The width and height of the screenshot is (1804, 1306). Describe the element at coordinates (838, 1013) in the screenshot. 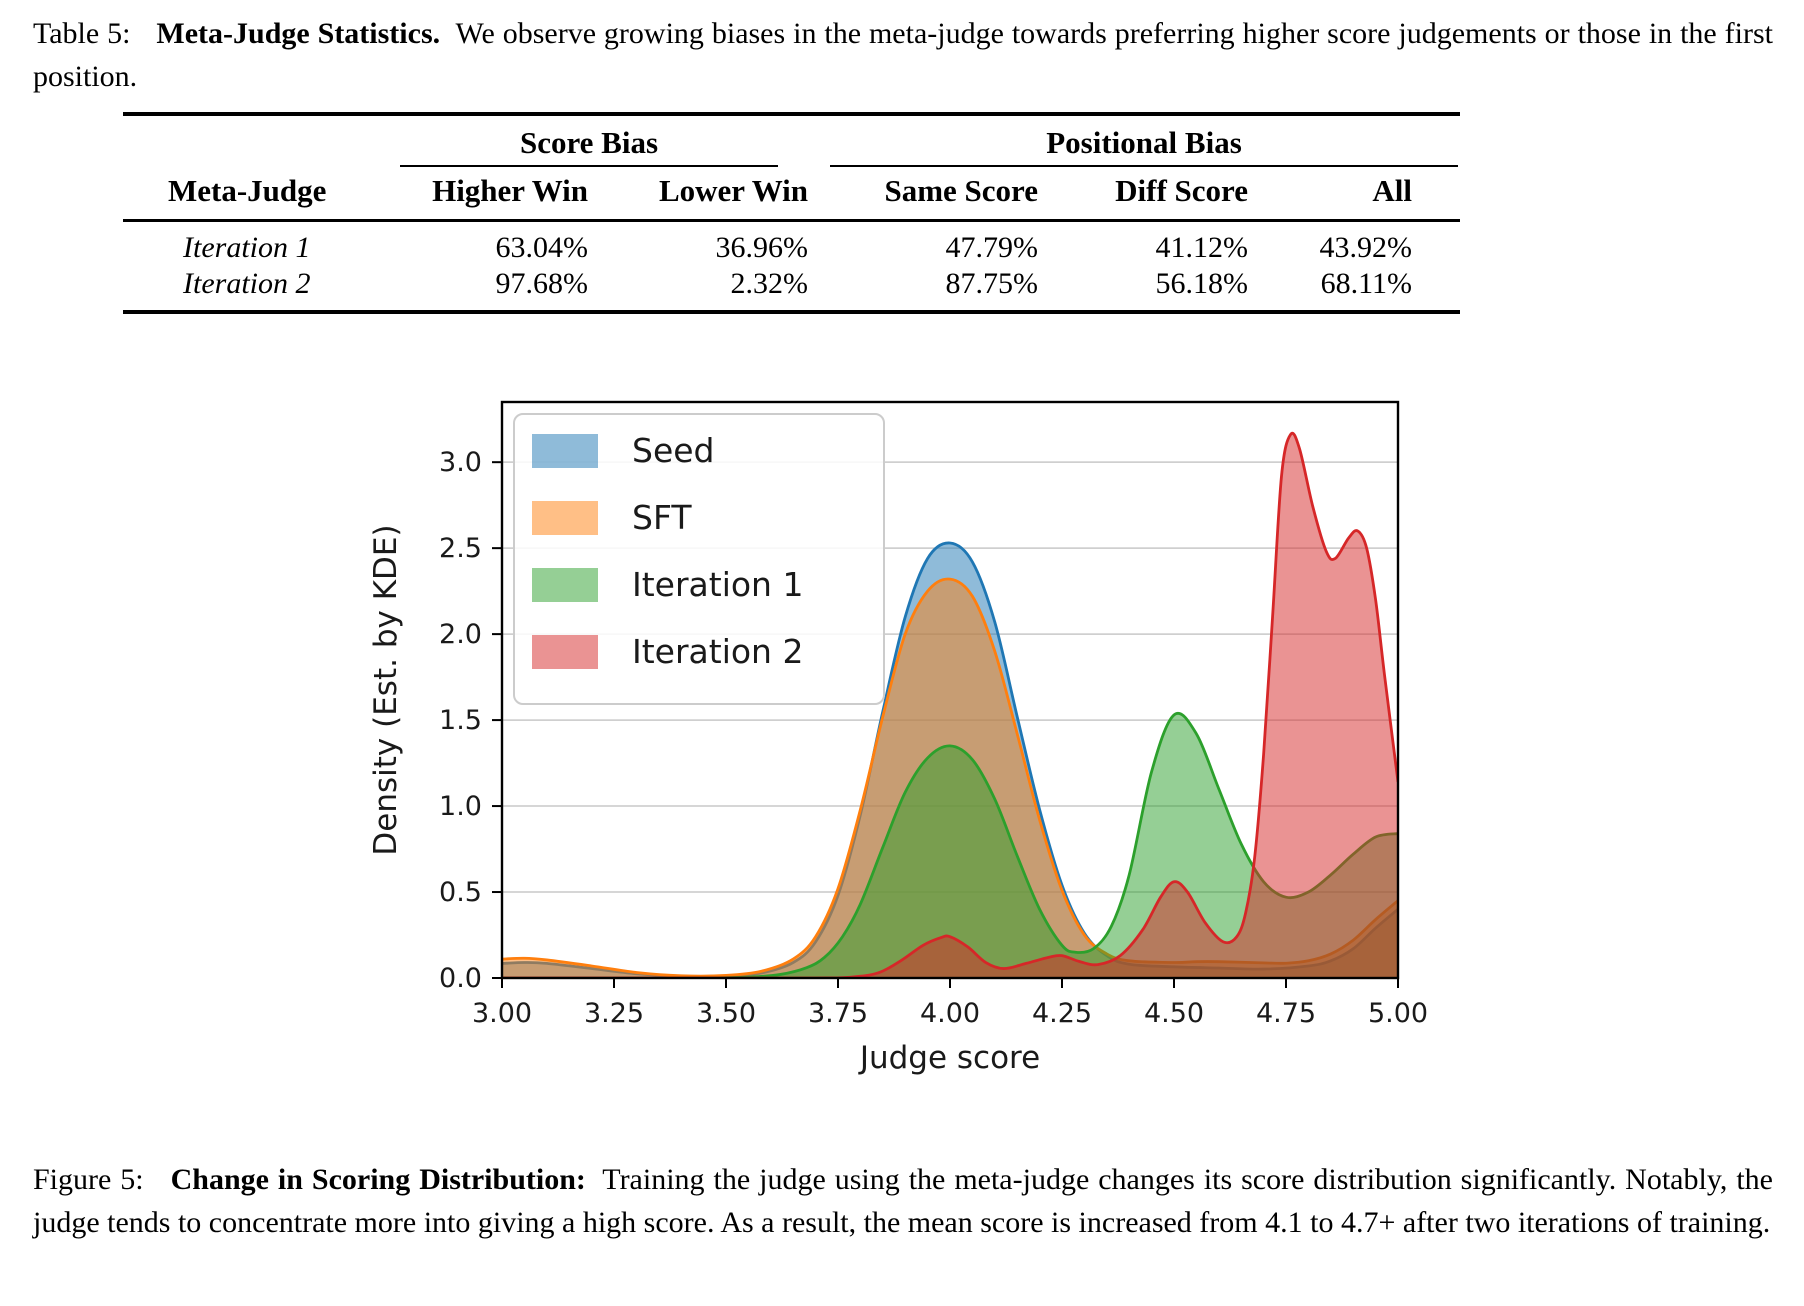

I see `x-tick-label: 3.75` at that location.